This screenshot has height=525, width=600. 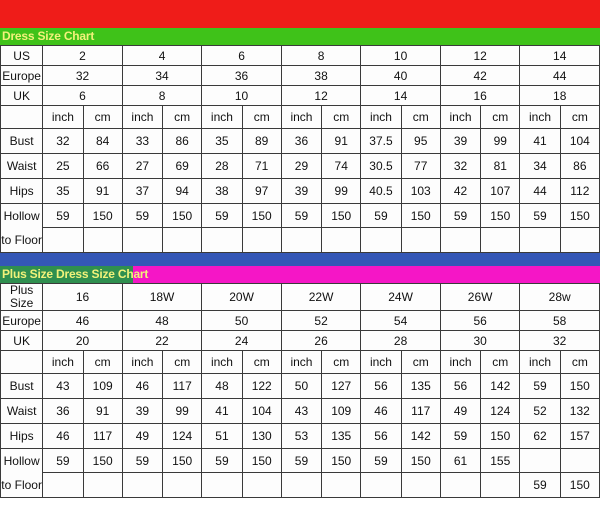 I want to click on bust-value: 35, so click(x=222, y=141).